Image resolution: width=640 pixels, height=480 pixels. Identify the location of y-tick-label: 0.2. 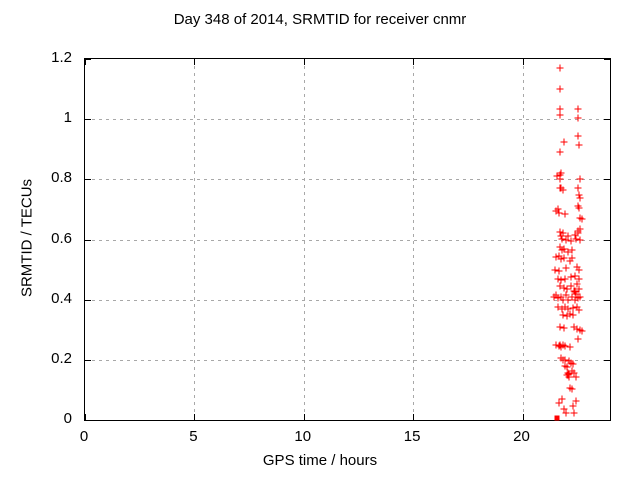
(61, 358).